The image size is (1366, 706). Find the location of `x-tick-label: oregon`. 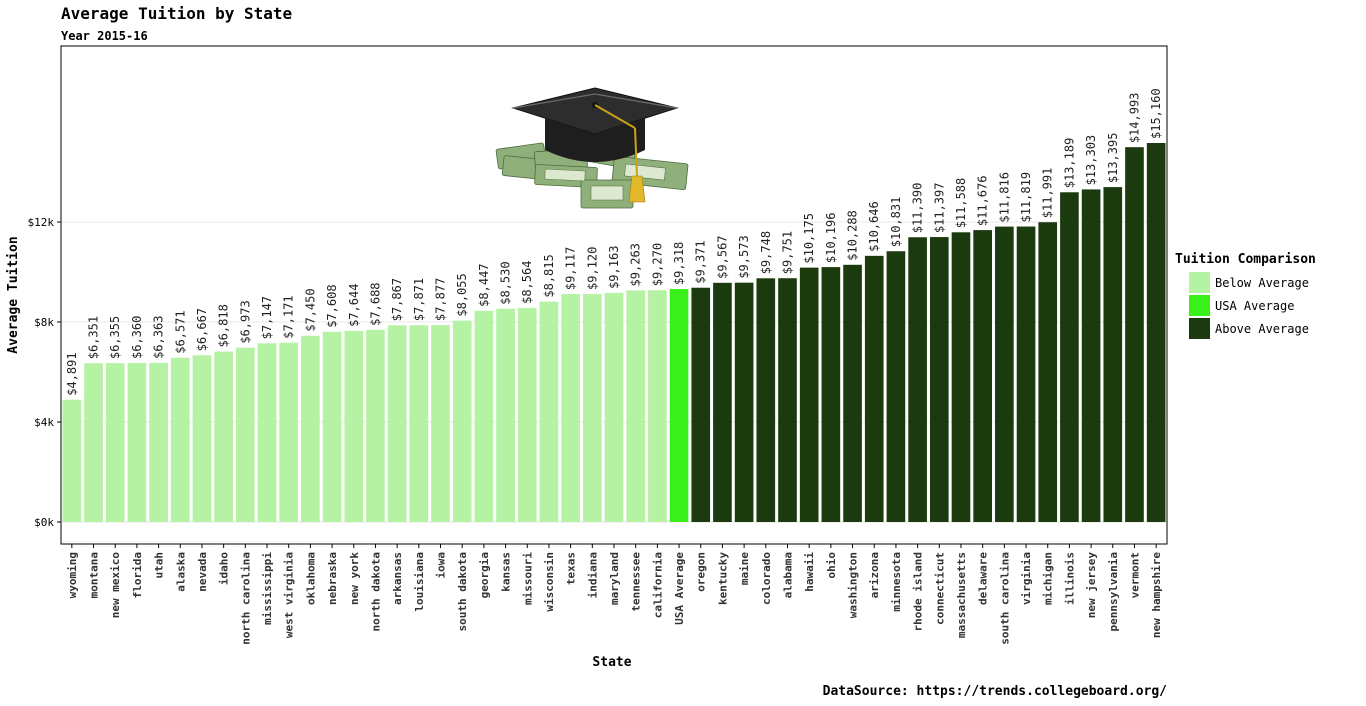

x-tick-label: oregon is located at coordinates (701, 572).